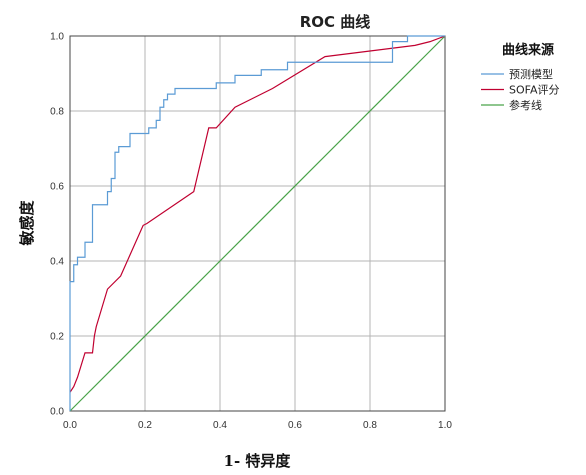  Describe the element at coordinates (525, 105) in the screenshot. I see `legend-entry-label: 参考线` at that location.